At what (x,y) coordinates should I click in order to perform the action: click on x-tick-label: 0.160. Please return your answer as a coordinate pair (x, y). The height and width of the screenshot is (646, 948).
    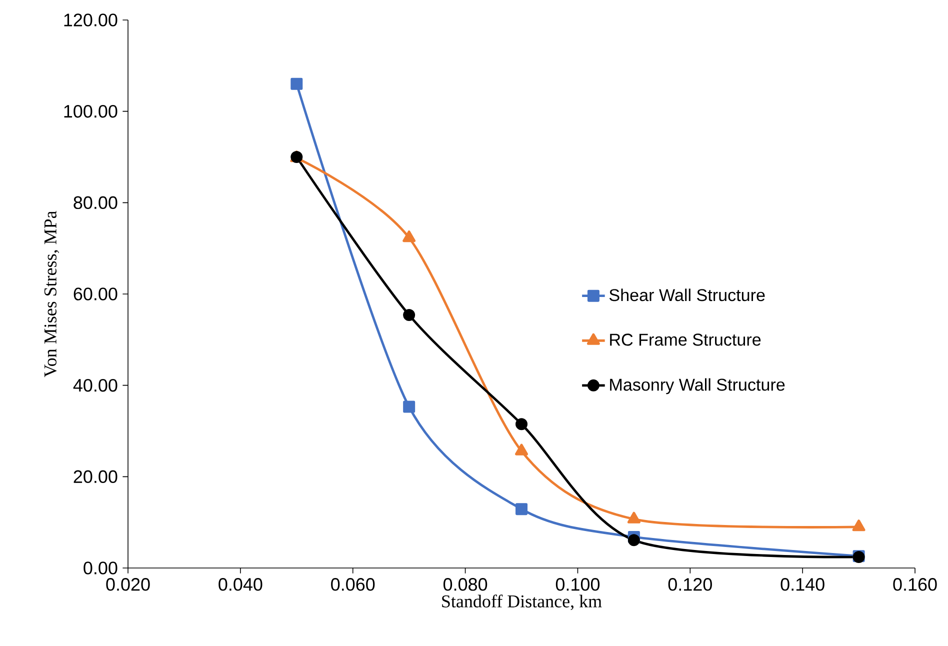
    Looking at the image, I should click on (915, 584).